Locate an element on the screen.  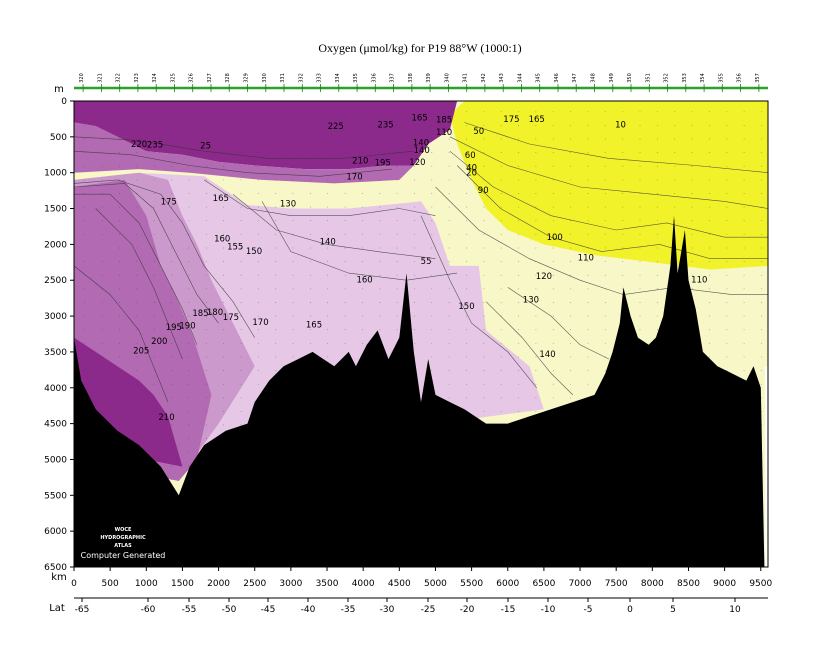
y-tick-label: 0 is located at coordinates (64, 102).